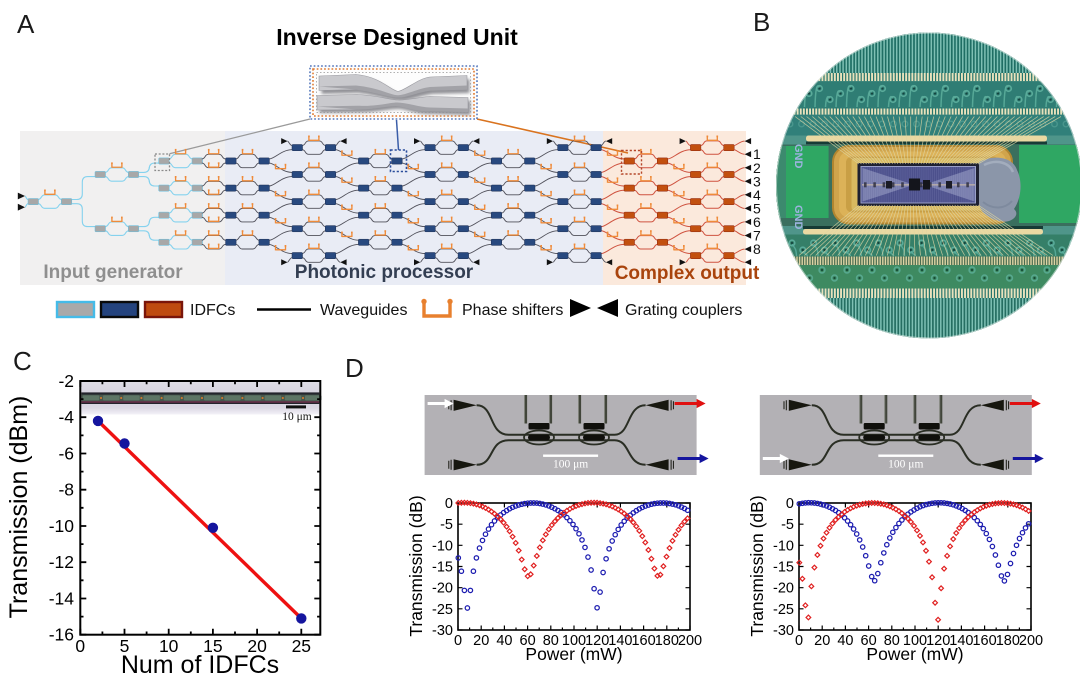 This screenshot has width=1080, height=699. Describe the element at coordinates (19, 507) in the screenshot. I see `svg-text: Transmission (dBm)` at that location.